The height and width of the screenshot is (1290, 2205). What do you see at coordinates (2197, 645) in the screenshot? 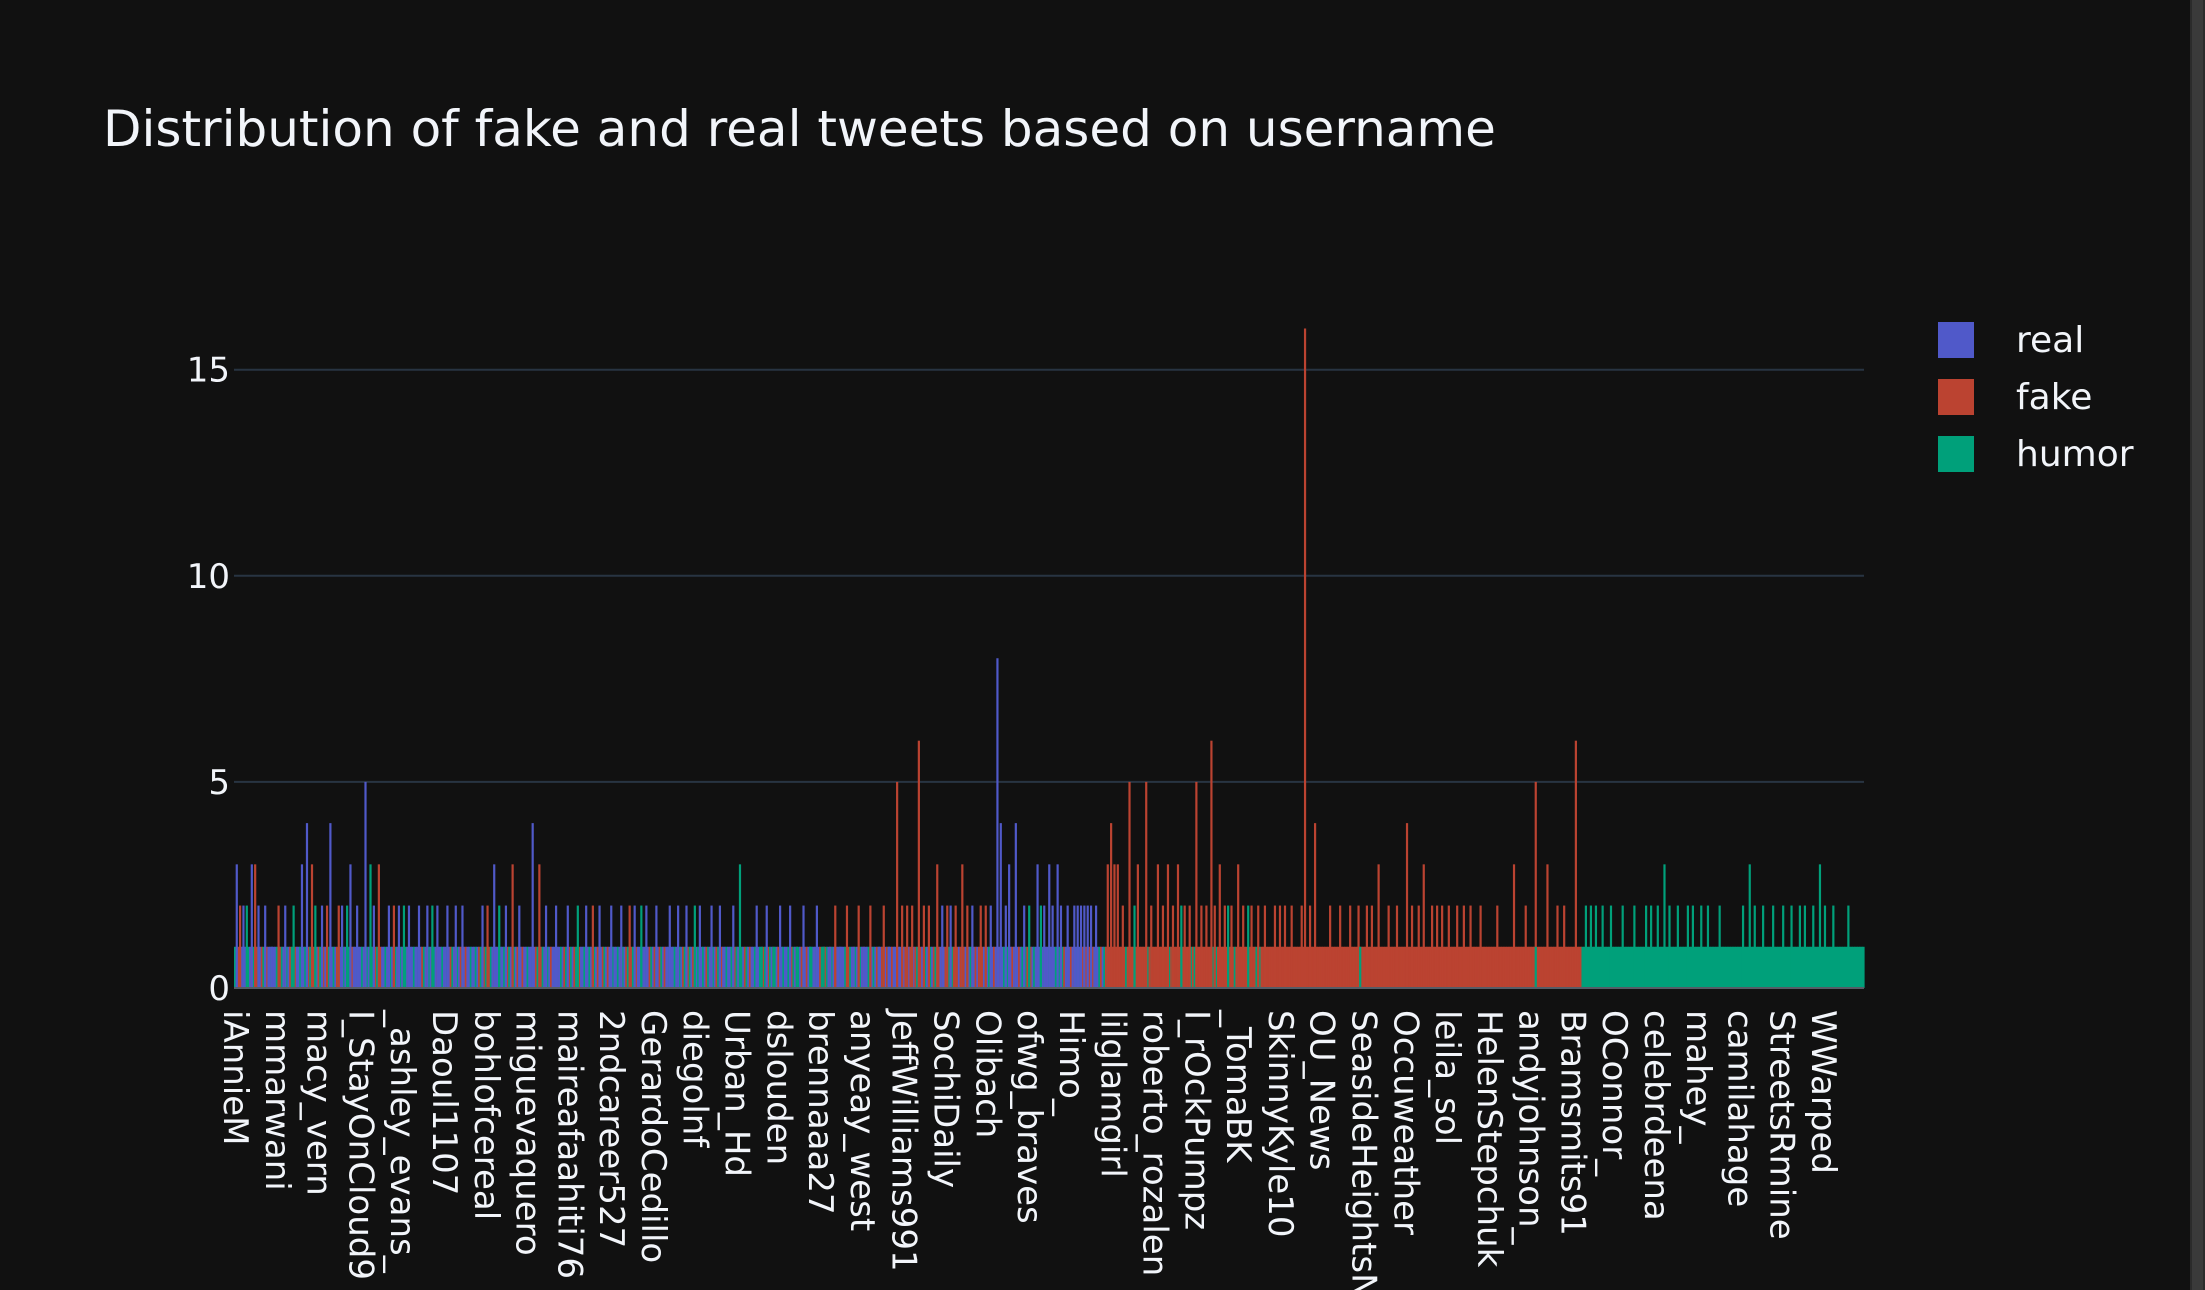
I see `scrollbar-thumb` at bounding box center [2197, 645].